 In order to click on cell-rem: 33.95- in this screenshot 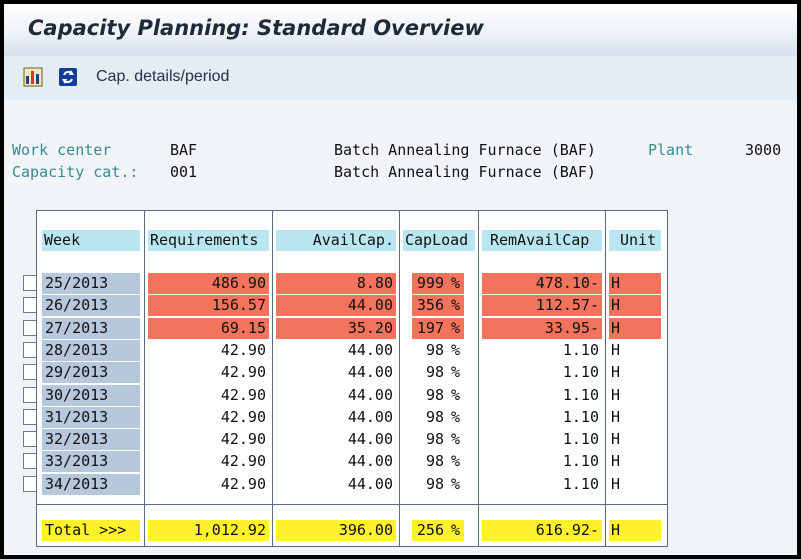, I will do `click(542, 328)`.